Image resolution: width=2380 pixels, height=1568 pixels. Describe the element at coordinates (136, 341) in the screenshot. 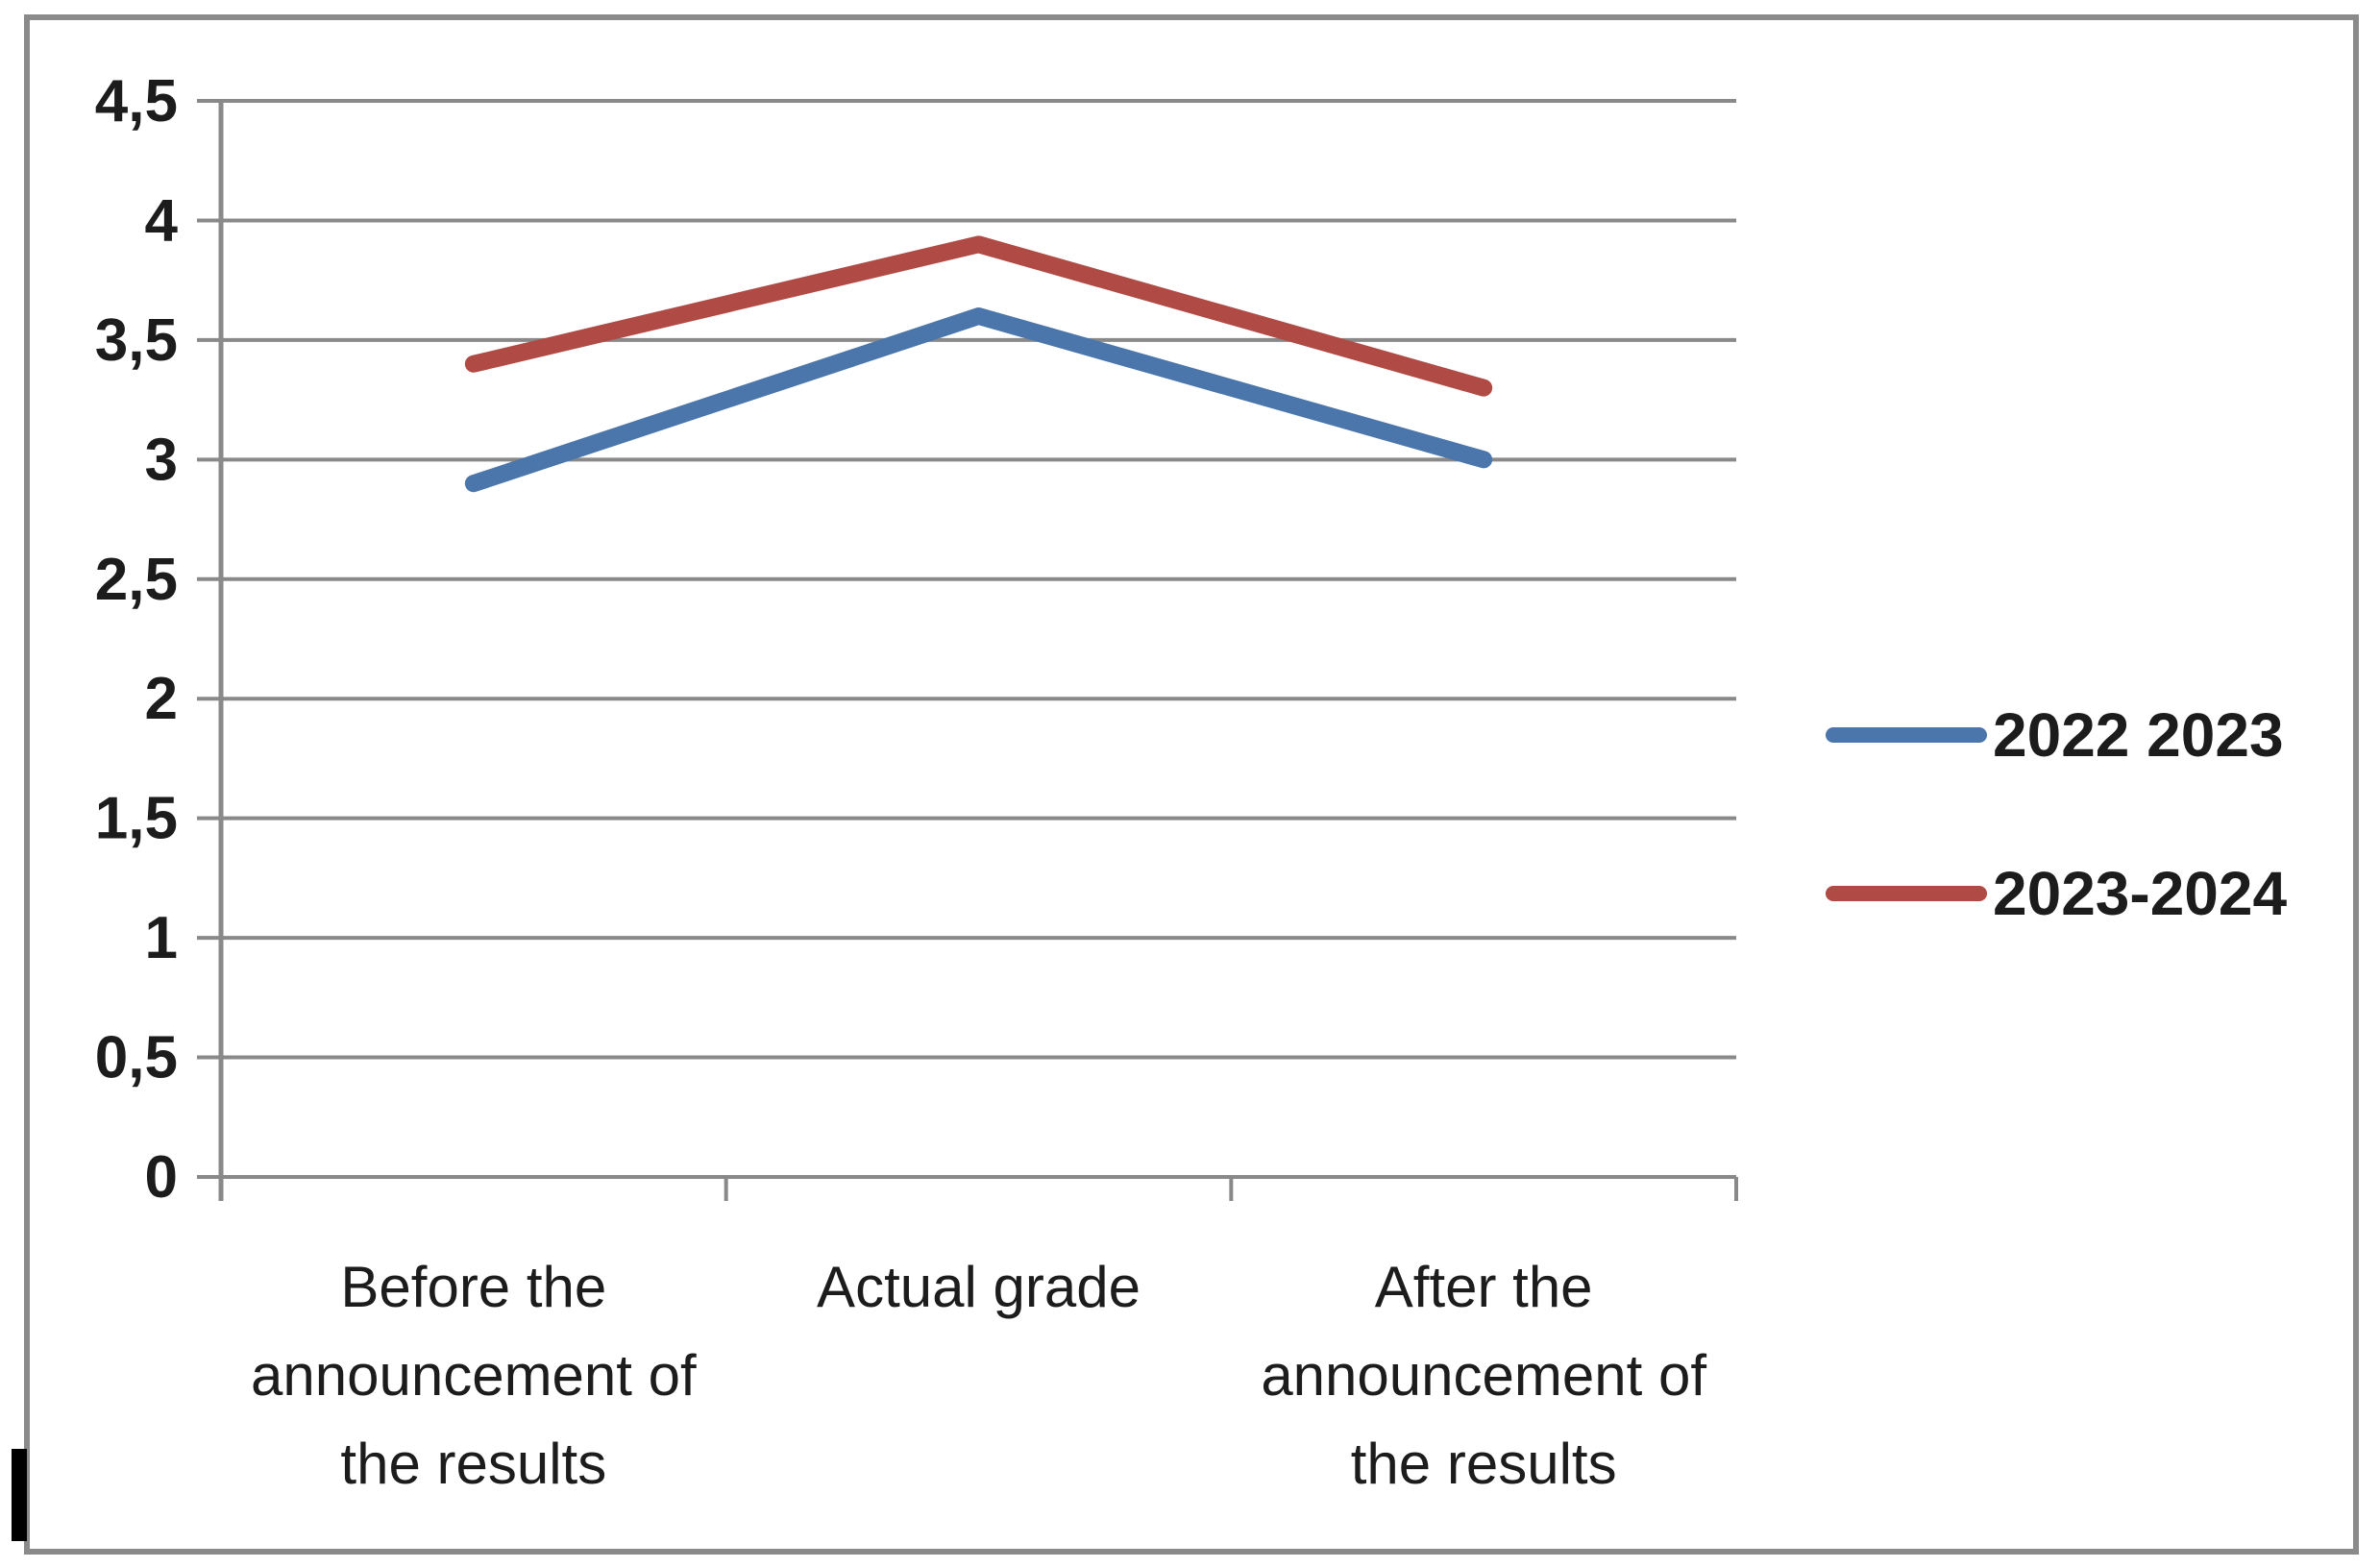

I see `y-tick-label: 3,5` at that location.